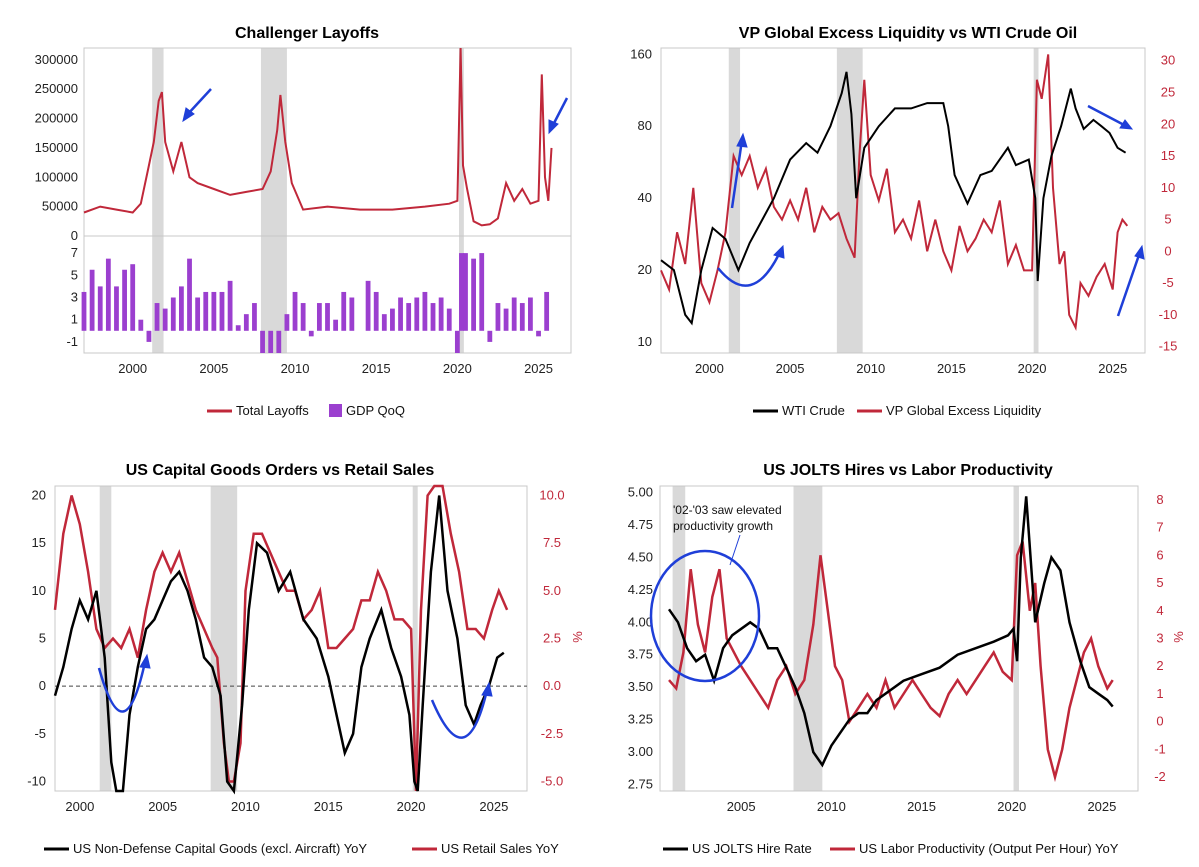 The width and height of the screenshot is (1199, 867). What do you see at coordinates (280, 470) in the screenshot?
I see `chart-title: US Capital Goods Orders vs Retail Sales` at bounding box center [280, 470].